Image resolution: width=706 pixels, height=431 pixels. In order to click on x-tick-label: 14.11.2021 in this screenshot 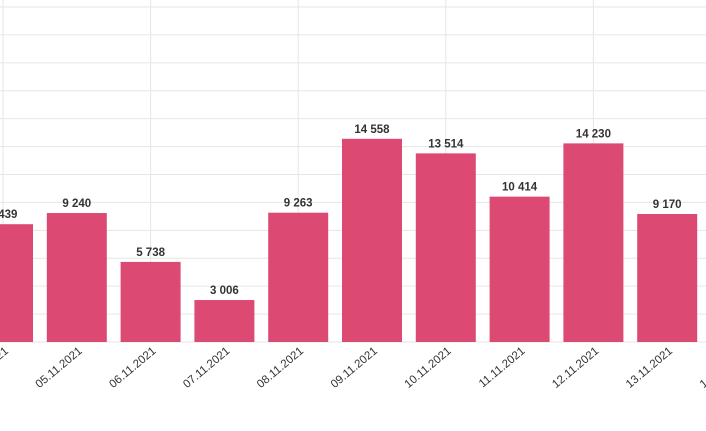, I will do `click(702, 368)`.